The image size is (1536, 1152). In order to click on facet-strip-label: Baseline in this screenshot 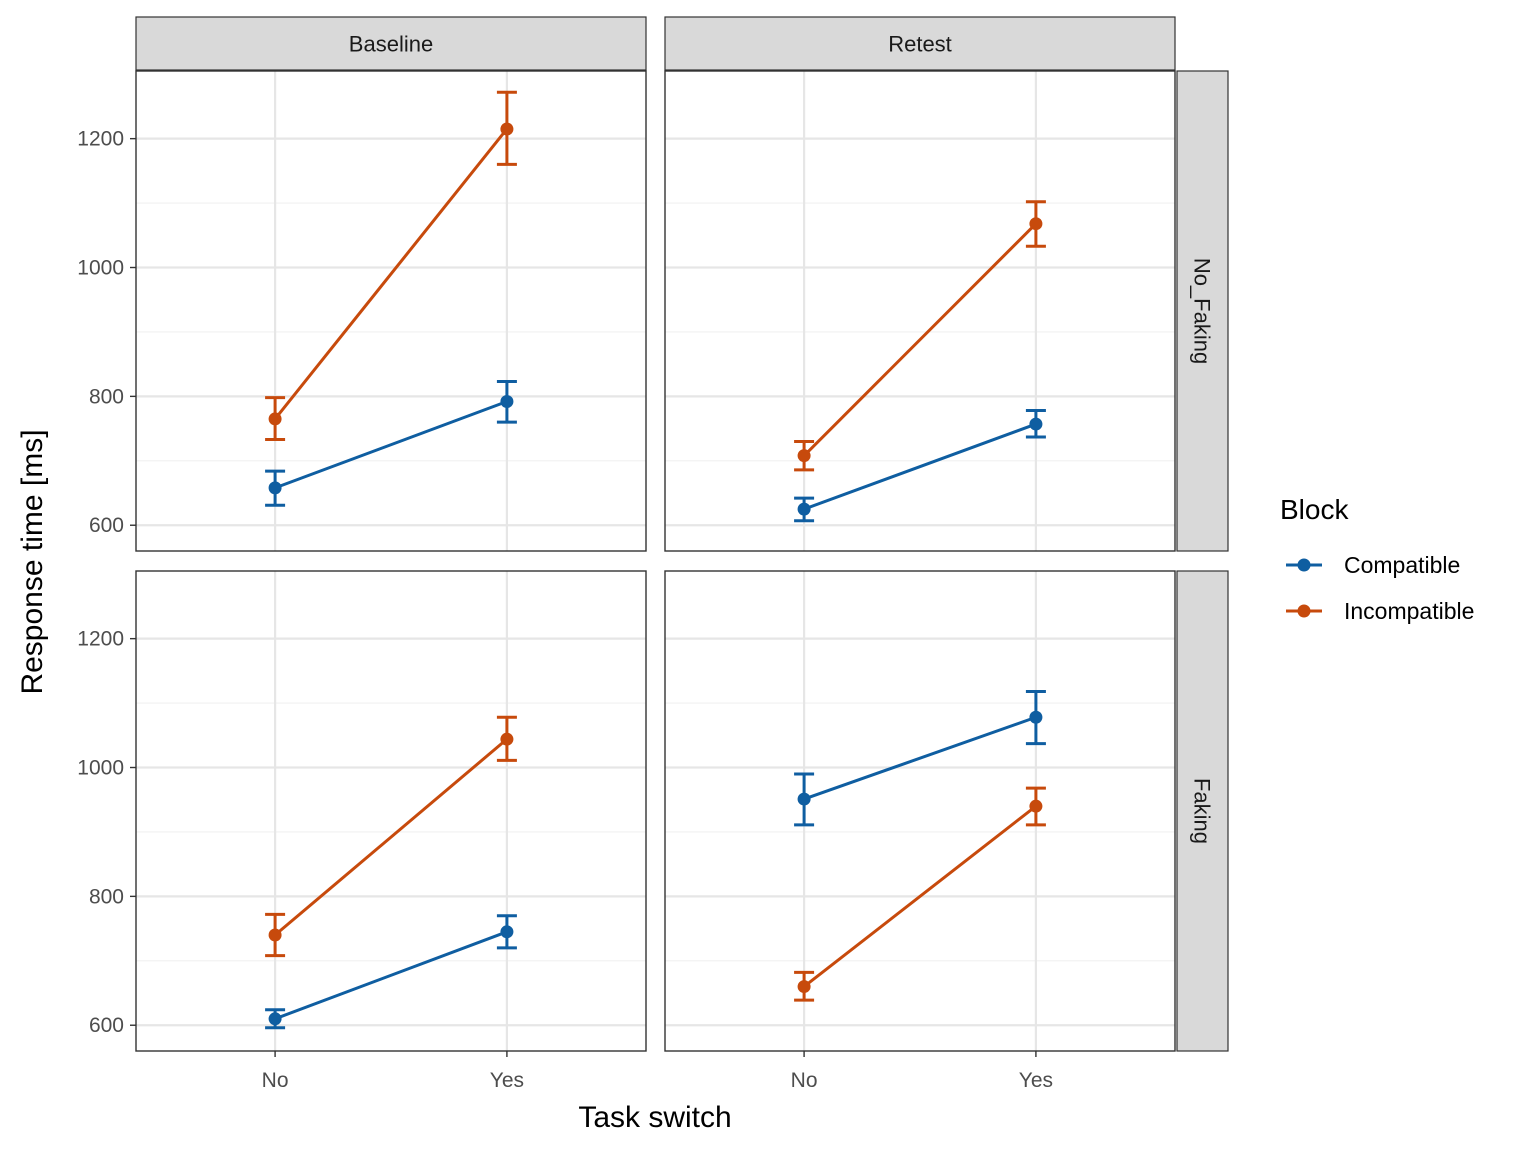, I will do `click(391, 44)`.